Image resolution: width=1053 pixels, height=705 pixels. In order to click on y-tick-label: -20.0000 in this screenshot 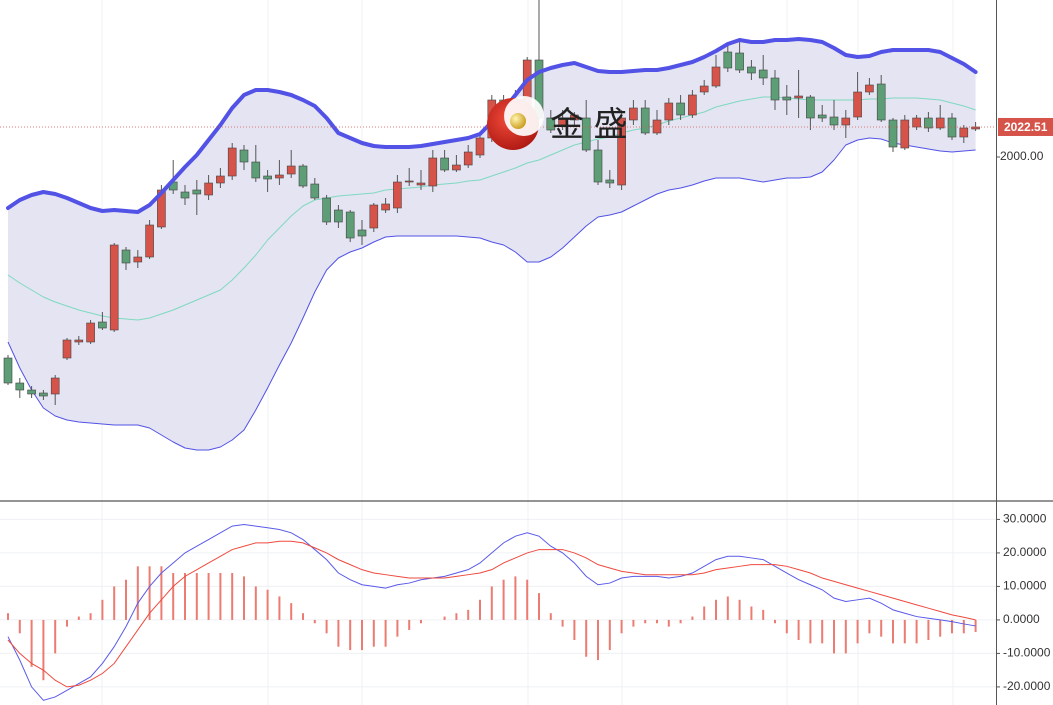, I will do `click(1027, 686)`.